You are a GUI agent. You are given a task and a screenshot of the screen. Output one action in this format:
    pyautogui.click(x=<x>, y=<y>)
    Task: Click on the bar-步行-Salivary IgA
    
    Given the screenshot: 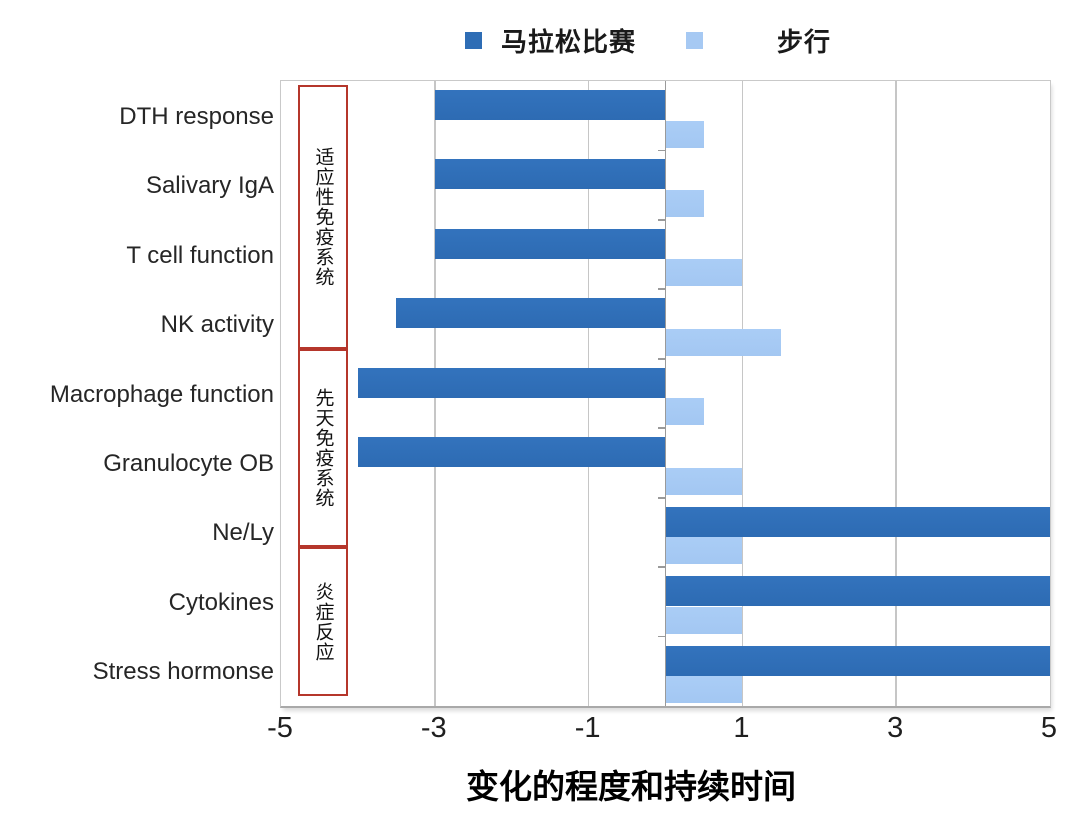 What is the action you would take?
    pyautogui.click(x=684, y=203)
    